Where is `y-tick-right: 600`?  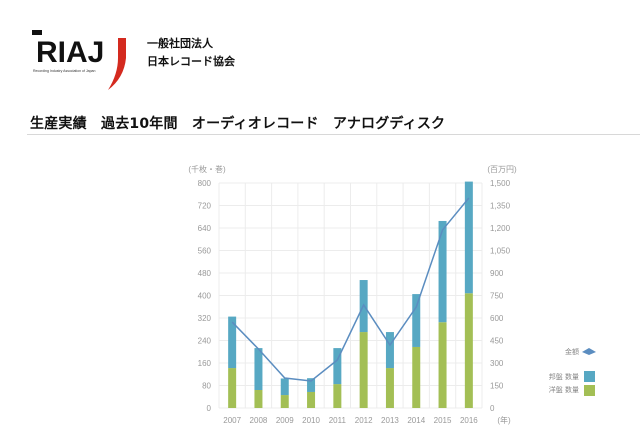 y-tick-right: 600 is located at coordinates (497, 318).